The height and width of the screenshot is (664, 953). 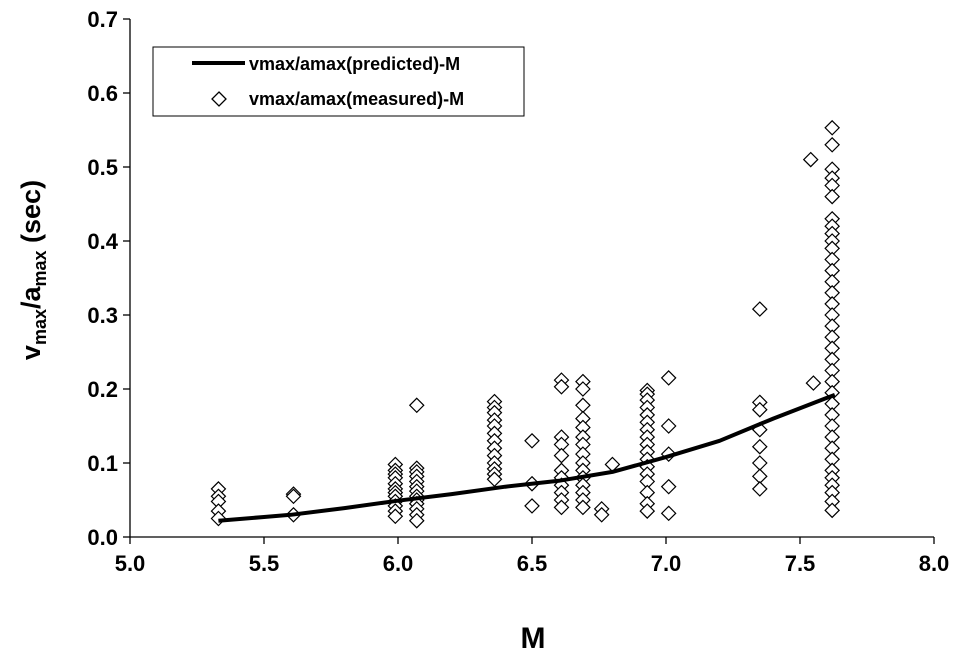 What do you see at coordinates (934, 563) in the screenshot?
I see `x-tick-label: 8.0` at bounding box center [934, 563].